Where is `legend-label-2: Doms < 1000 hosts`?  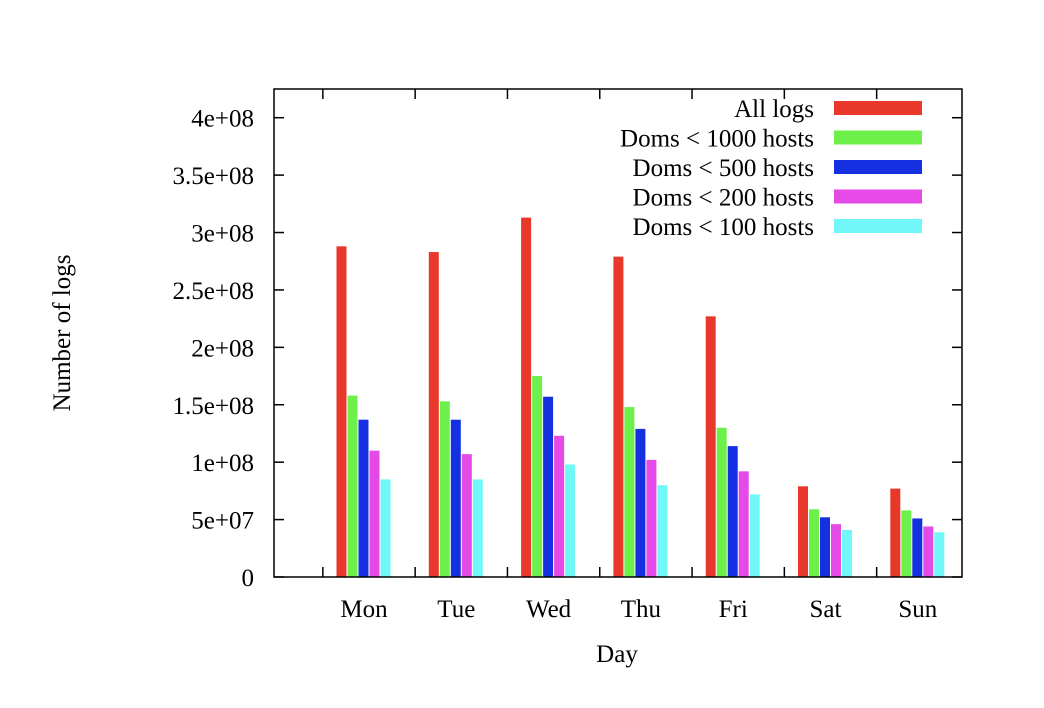 legend-label-2: Doms < 1000 hosts is located at coordinates (717, 139).